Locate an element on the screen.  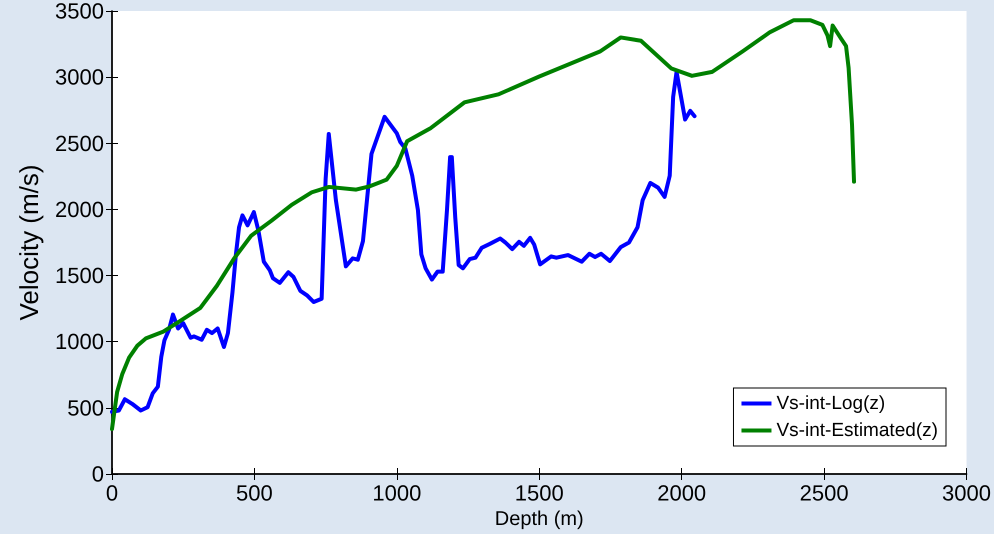
legend-label: Vs-int-Log(z) is located at coordinates (831, 403).